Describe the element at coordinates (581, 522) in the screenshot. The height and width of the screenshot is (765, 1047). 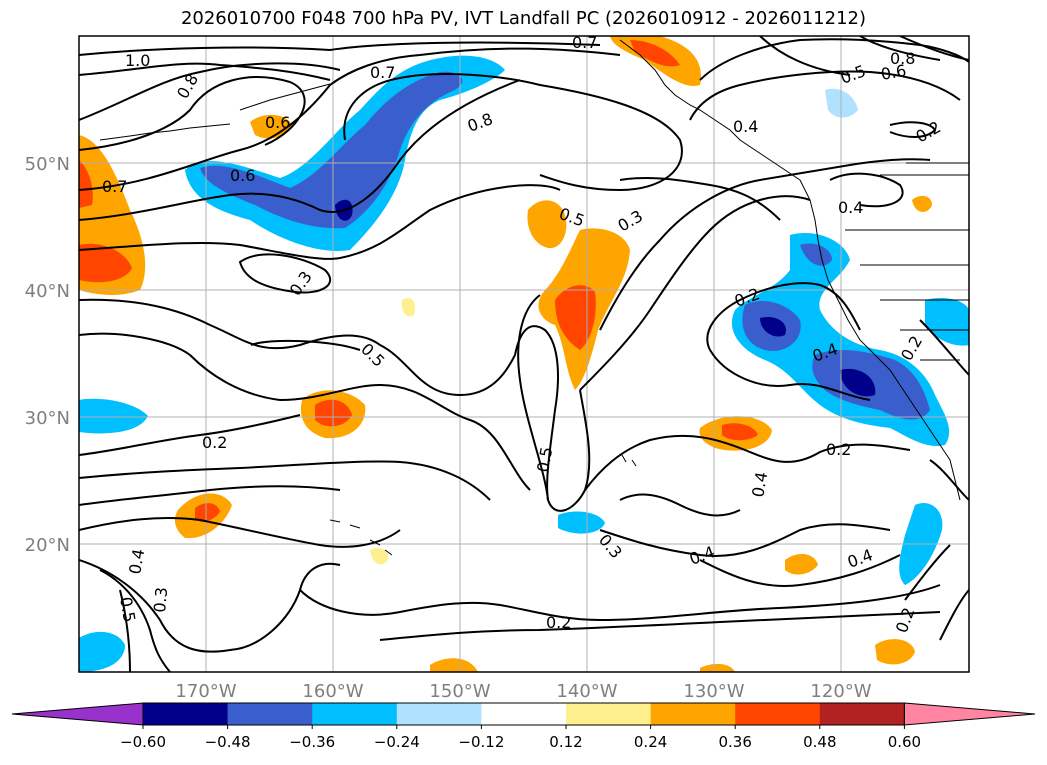
I see `negative-anomaly-subtropical` at that location.